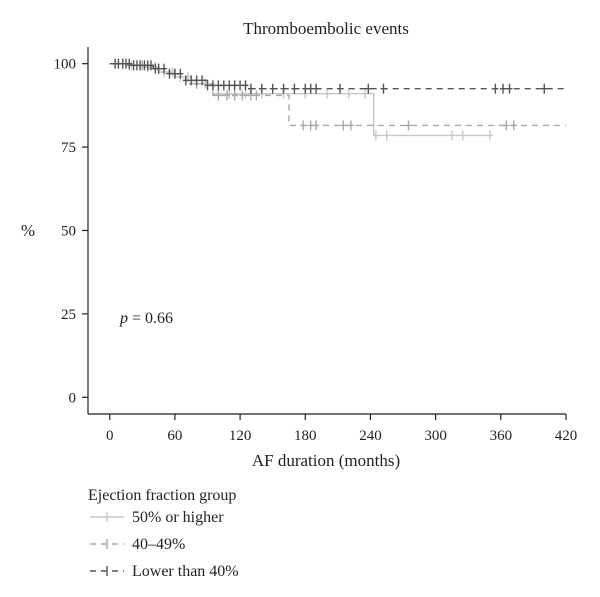  I want to click on p-value-annotation: p = 0.66, so click(146, 318).